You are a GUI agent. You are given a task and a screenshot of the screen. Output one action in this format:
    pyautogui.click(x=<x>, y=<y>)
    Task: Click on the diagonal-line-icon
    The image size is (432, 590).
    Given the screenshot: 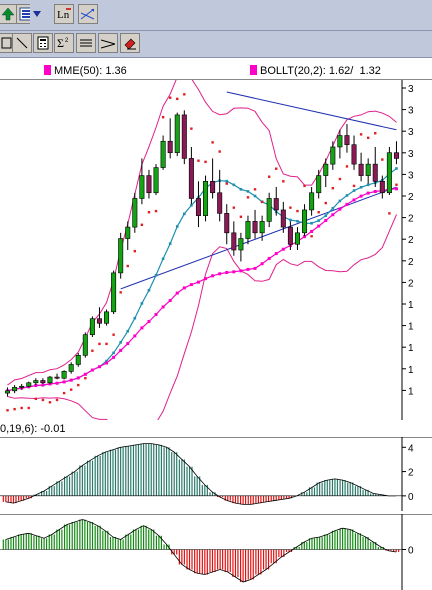 What is the action you would take?
    pyautogui.click(x=22, y=43)
    